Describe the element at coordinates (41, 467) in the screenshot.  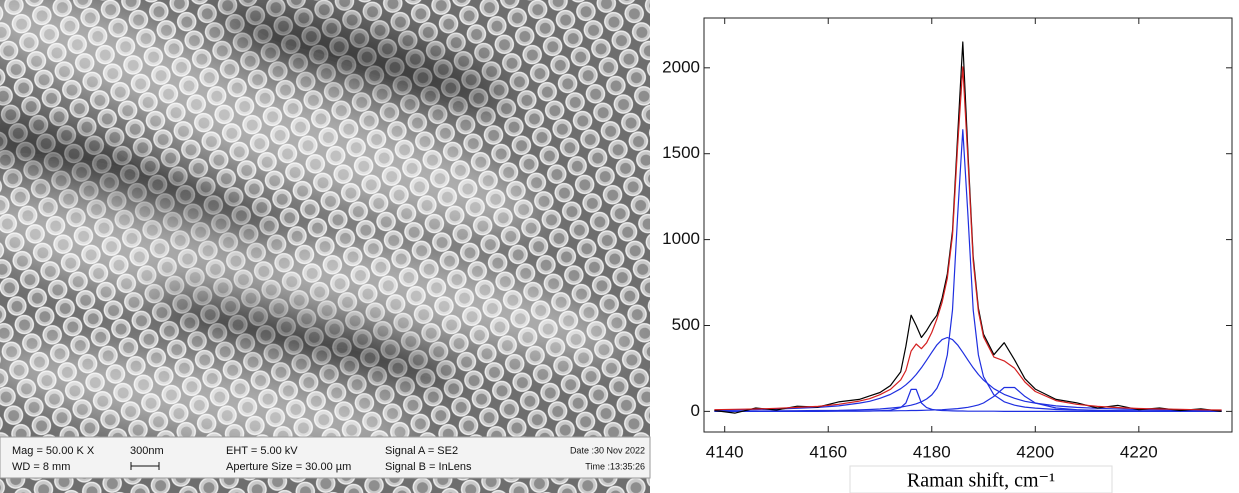
I see `working-distance: WD = 8 mm` at that location.